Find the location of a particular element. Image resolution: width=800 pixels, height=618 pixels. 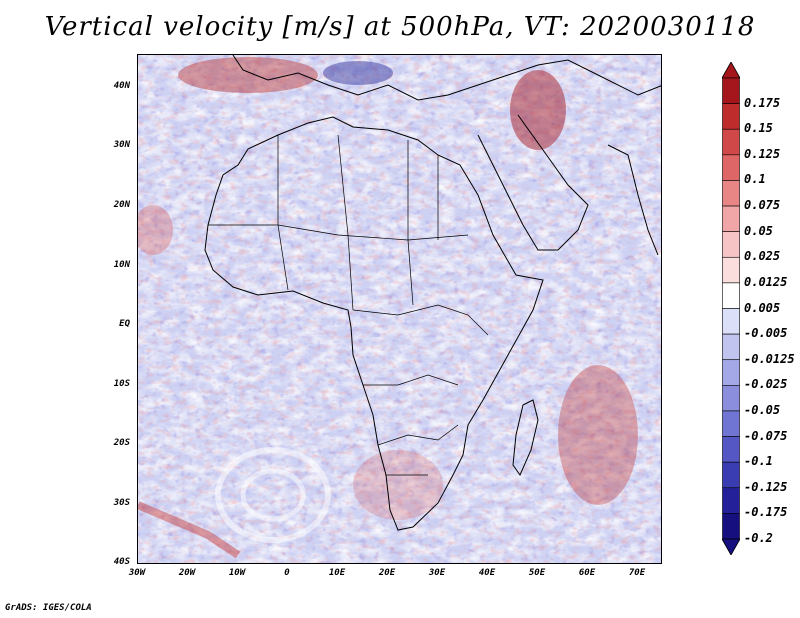

colorbar-arrow-bottom is located at coordinates (731, 546).